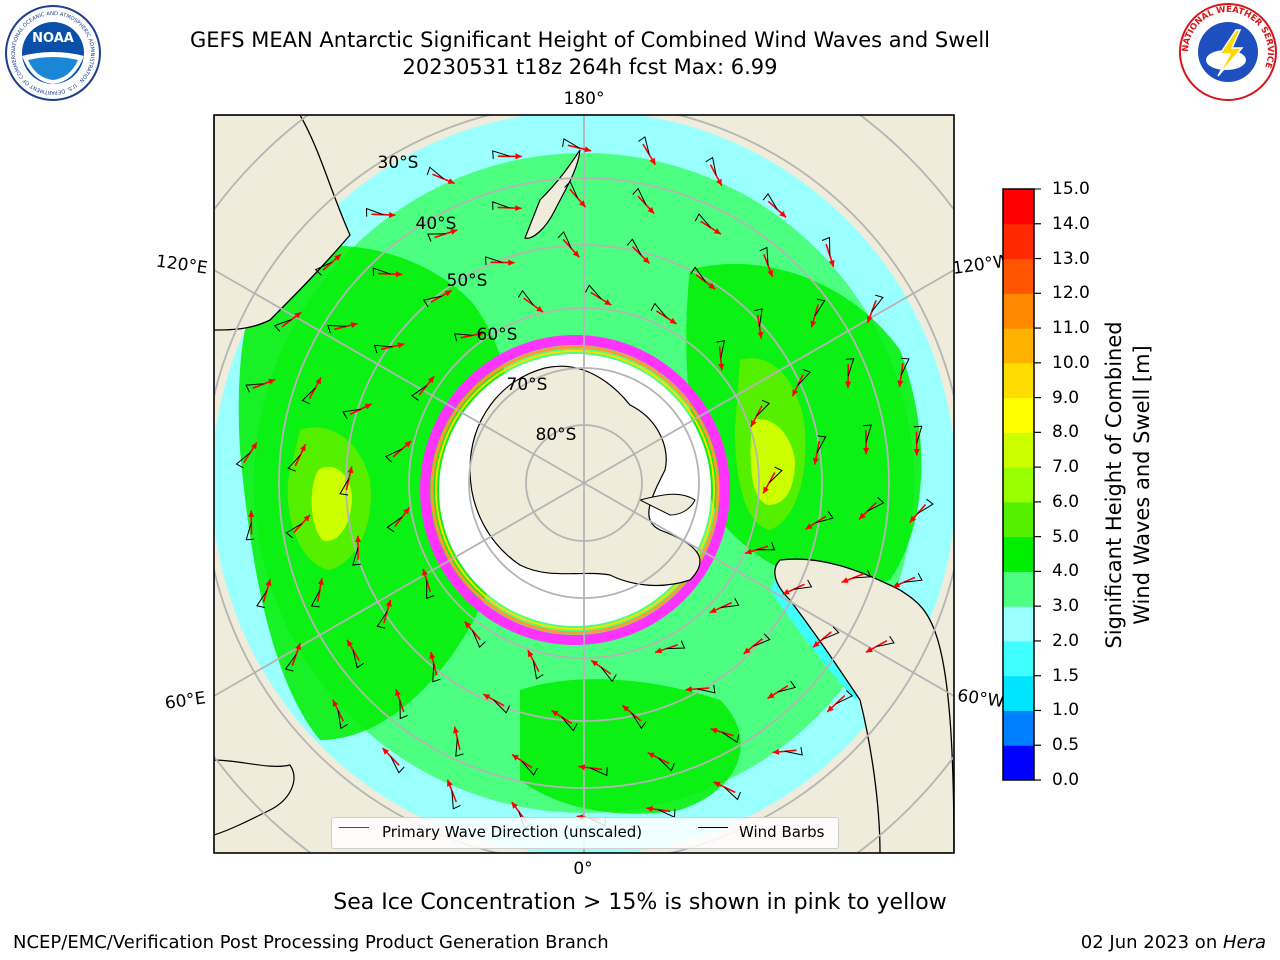 The image size is (1280, 960). What do you see at coordinates (1066, 745) in the screenshot?
I see `colorbar-tick-label: 0.5` at bounding box center [1066, 745].